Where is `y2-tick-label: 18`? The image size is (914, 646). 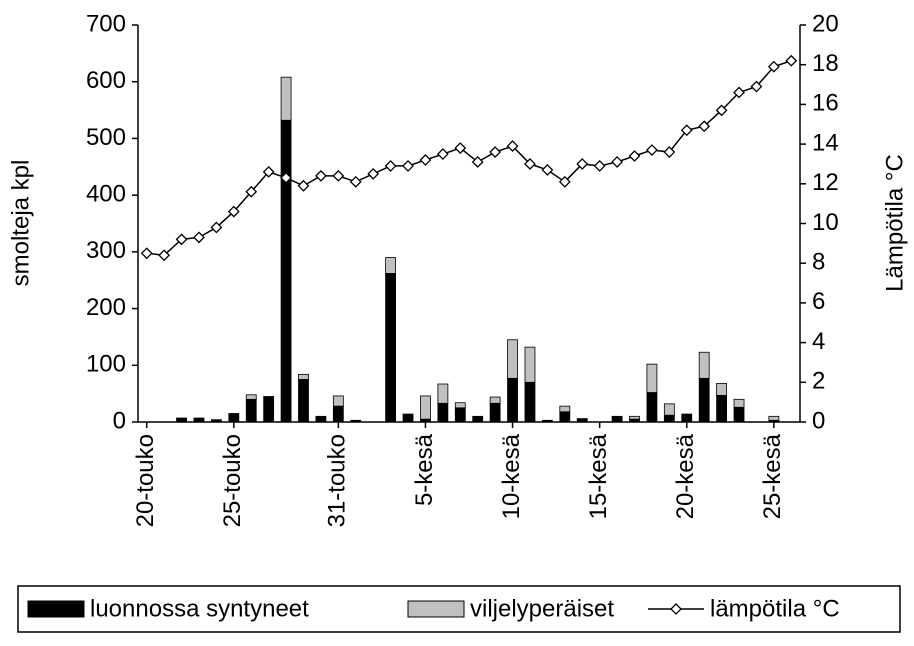
y2-tick-label: 18 is located at coordinates (825, 63).